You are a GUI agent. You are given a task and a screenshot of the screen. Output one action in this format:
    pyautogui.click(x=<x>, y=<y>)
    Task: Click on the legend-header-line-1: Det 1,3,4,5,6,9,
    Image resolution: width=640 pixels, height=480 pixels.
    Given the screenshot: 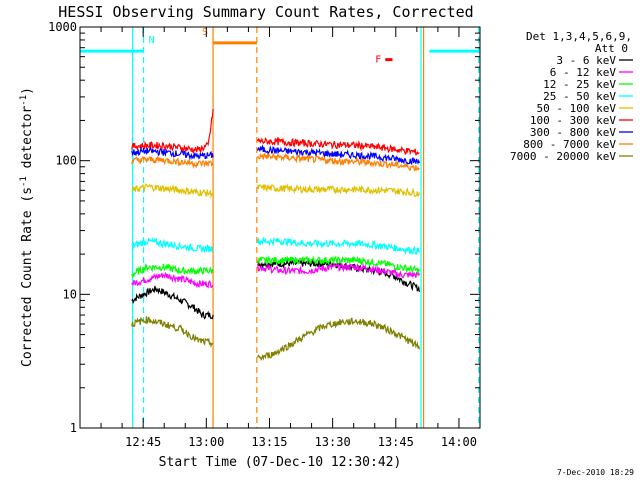 What is the action you would take?
    pyautogui.click(x=579, y=36)
    